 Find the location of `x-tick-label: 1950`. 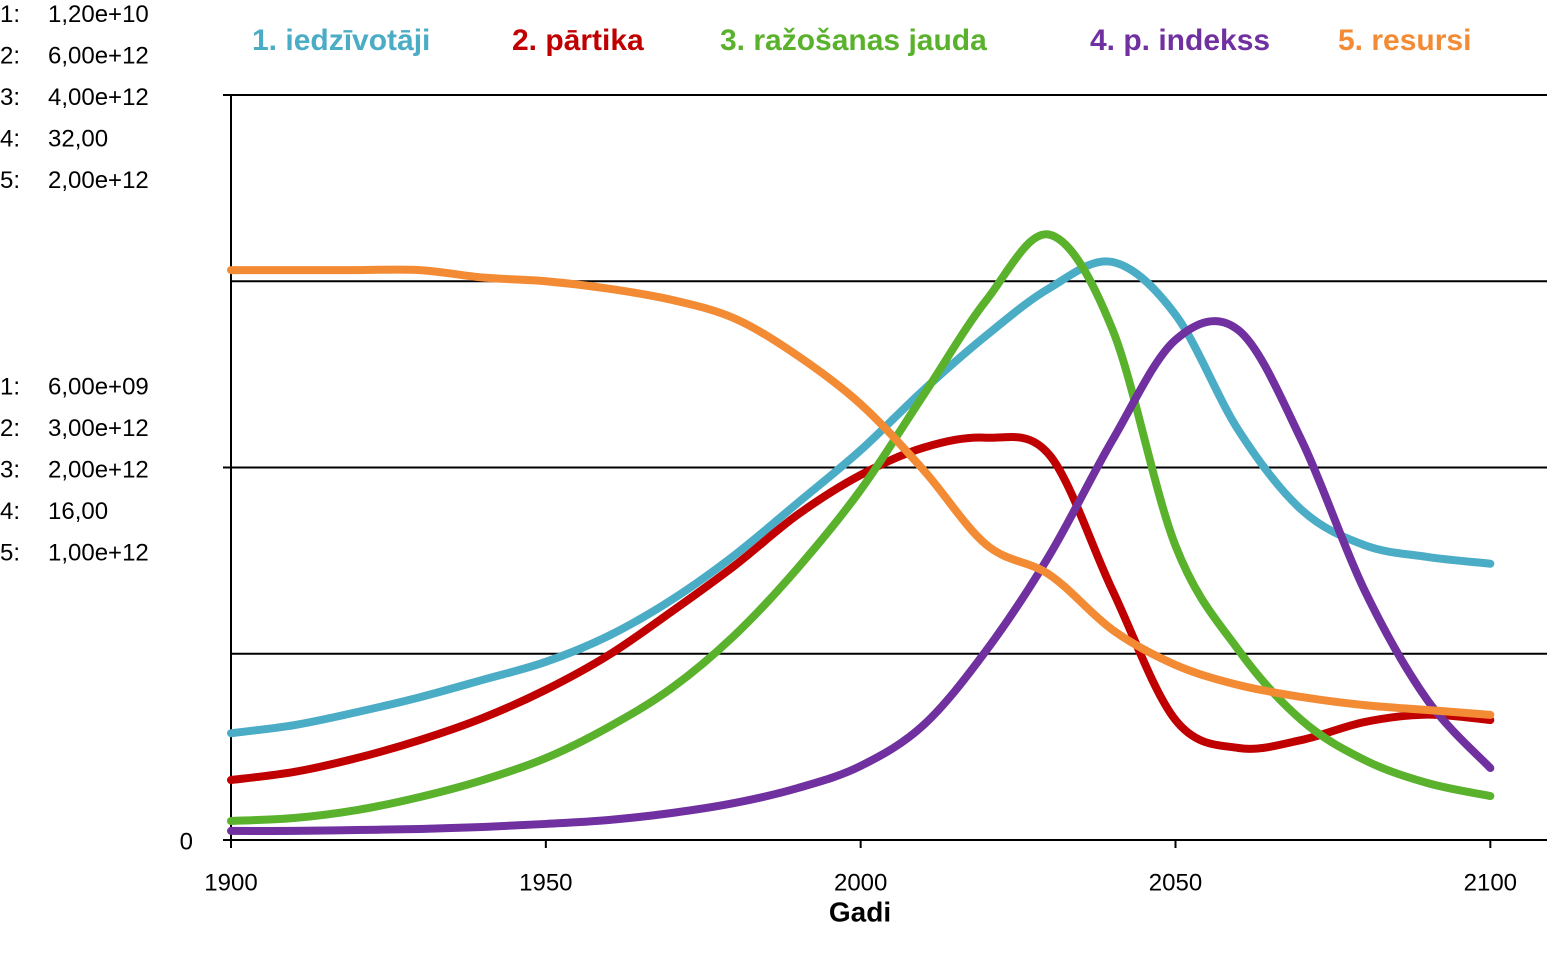

x-tick-label: 1950 is located at coordinates (545, 882).